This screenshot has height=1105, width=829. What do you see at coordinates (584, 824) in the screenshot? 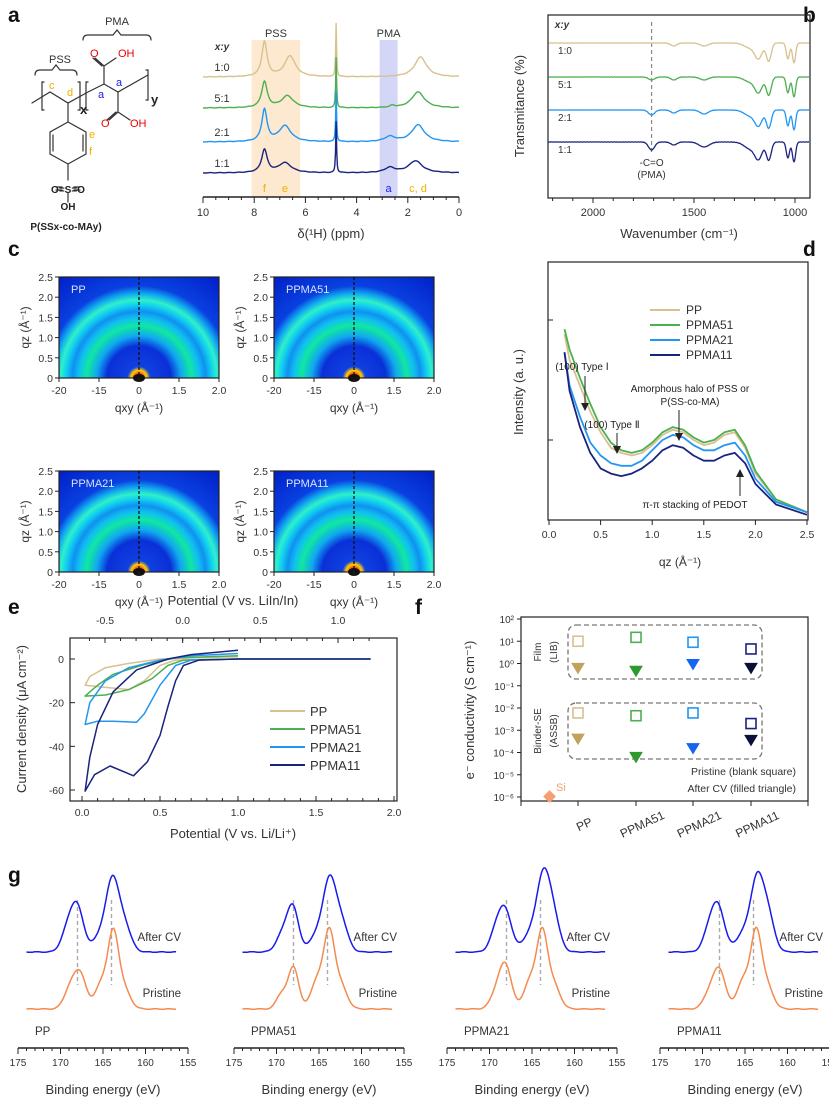
I see `category-label-PP: PP` at bounding box center [584, 824].